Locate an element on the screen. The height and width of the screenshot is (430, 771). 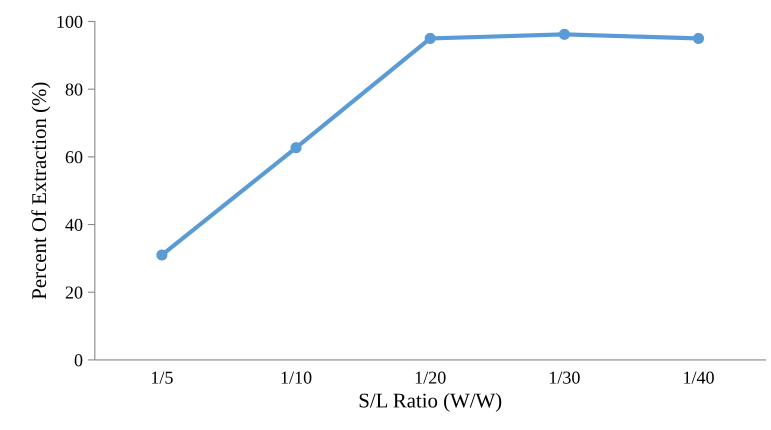
y-tick-label: 60 is located at coordinates (74, 157).